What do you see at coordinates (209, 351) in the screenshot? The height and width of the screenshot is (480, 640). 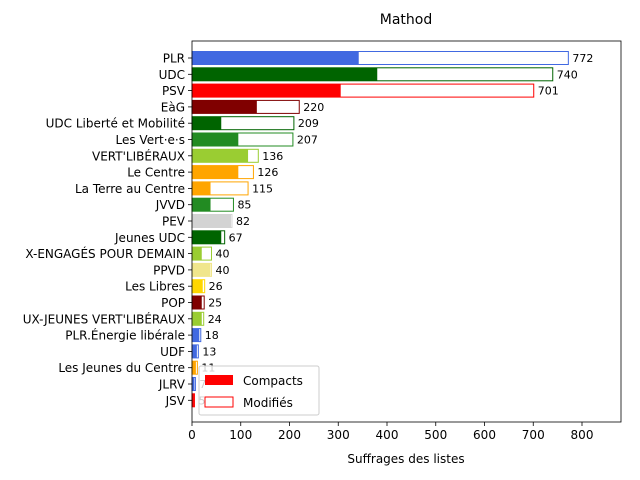 I see `data-label: 13` at bounding box center [209, 351].